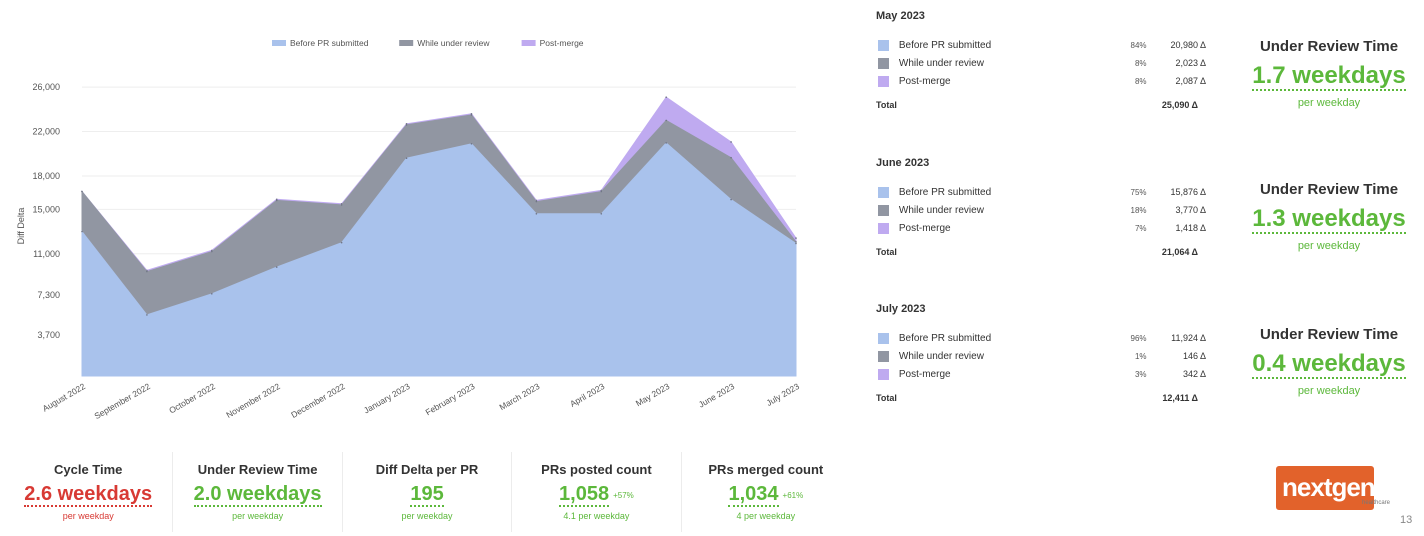 The image size is (1424, 536). I want to click on x-tick-label: April 2023, so click(587, 395).